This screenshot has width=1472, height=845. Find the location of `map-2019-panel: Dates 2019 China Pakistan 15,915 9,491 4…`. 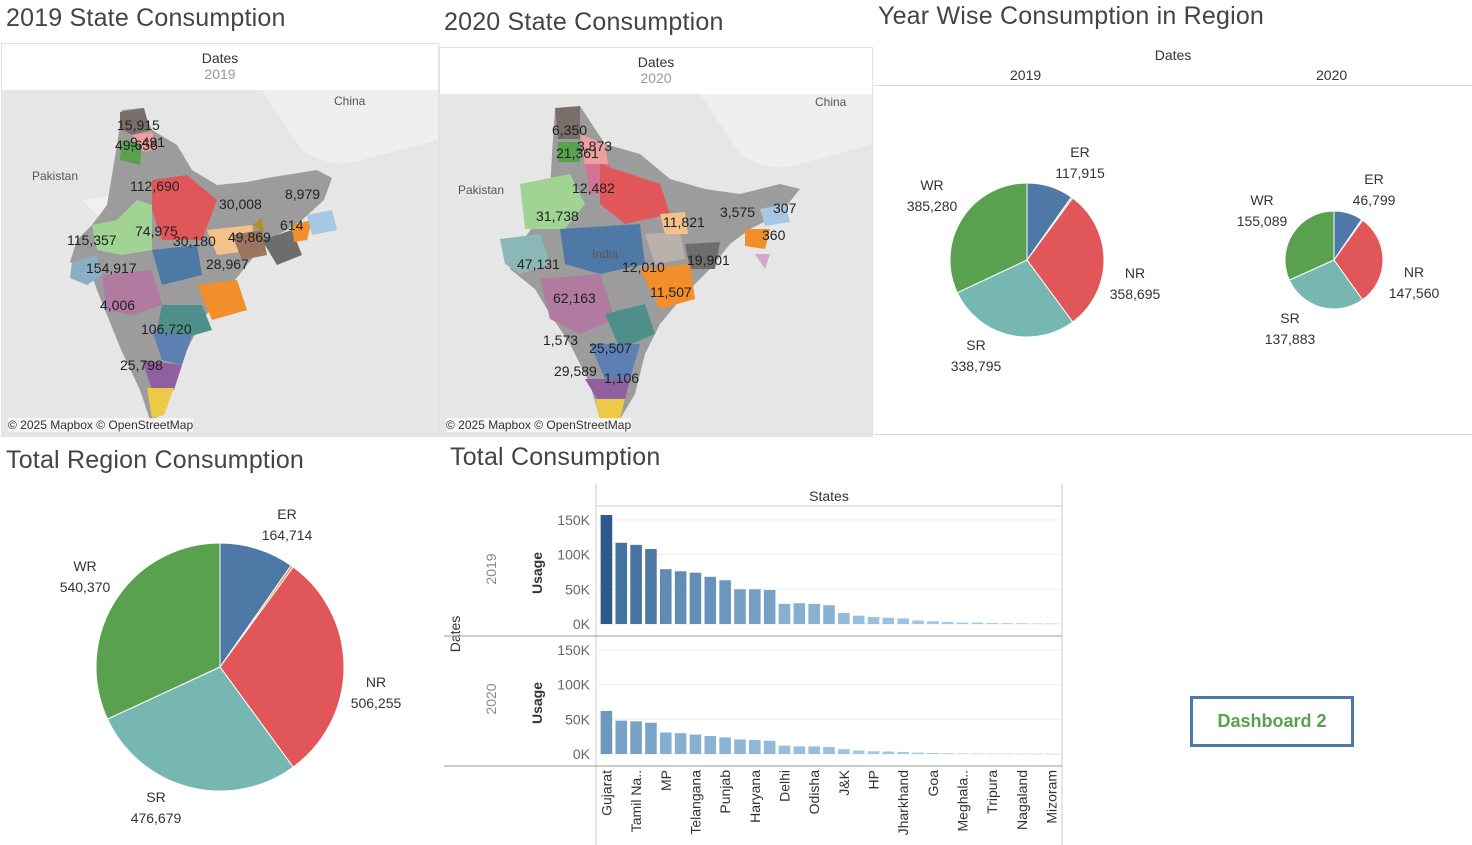

map-2019-panel: Dates 2019 China Pakistan 15,915 9,491 4… is located at coordinates (220, 240).